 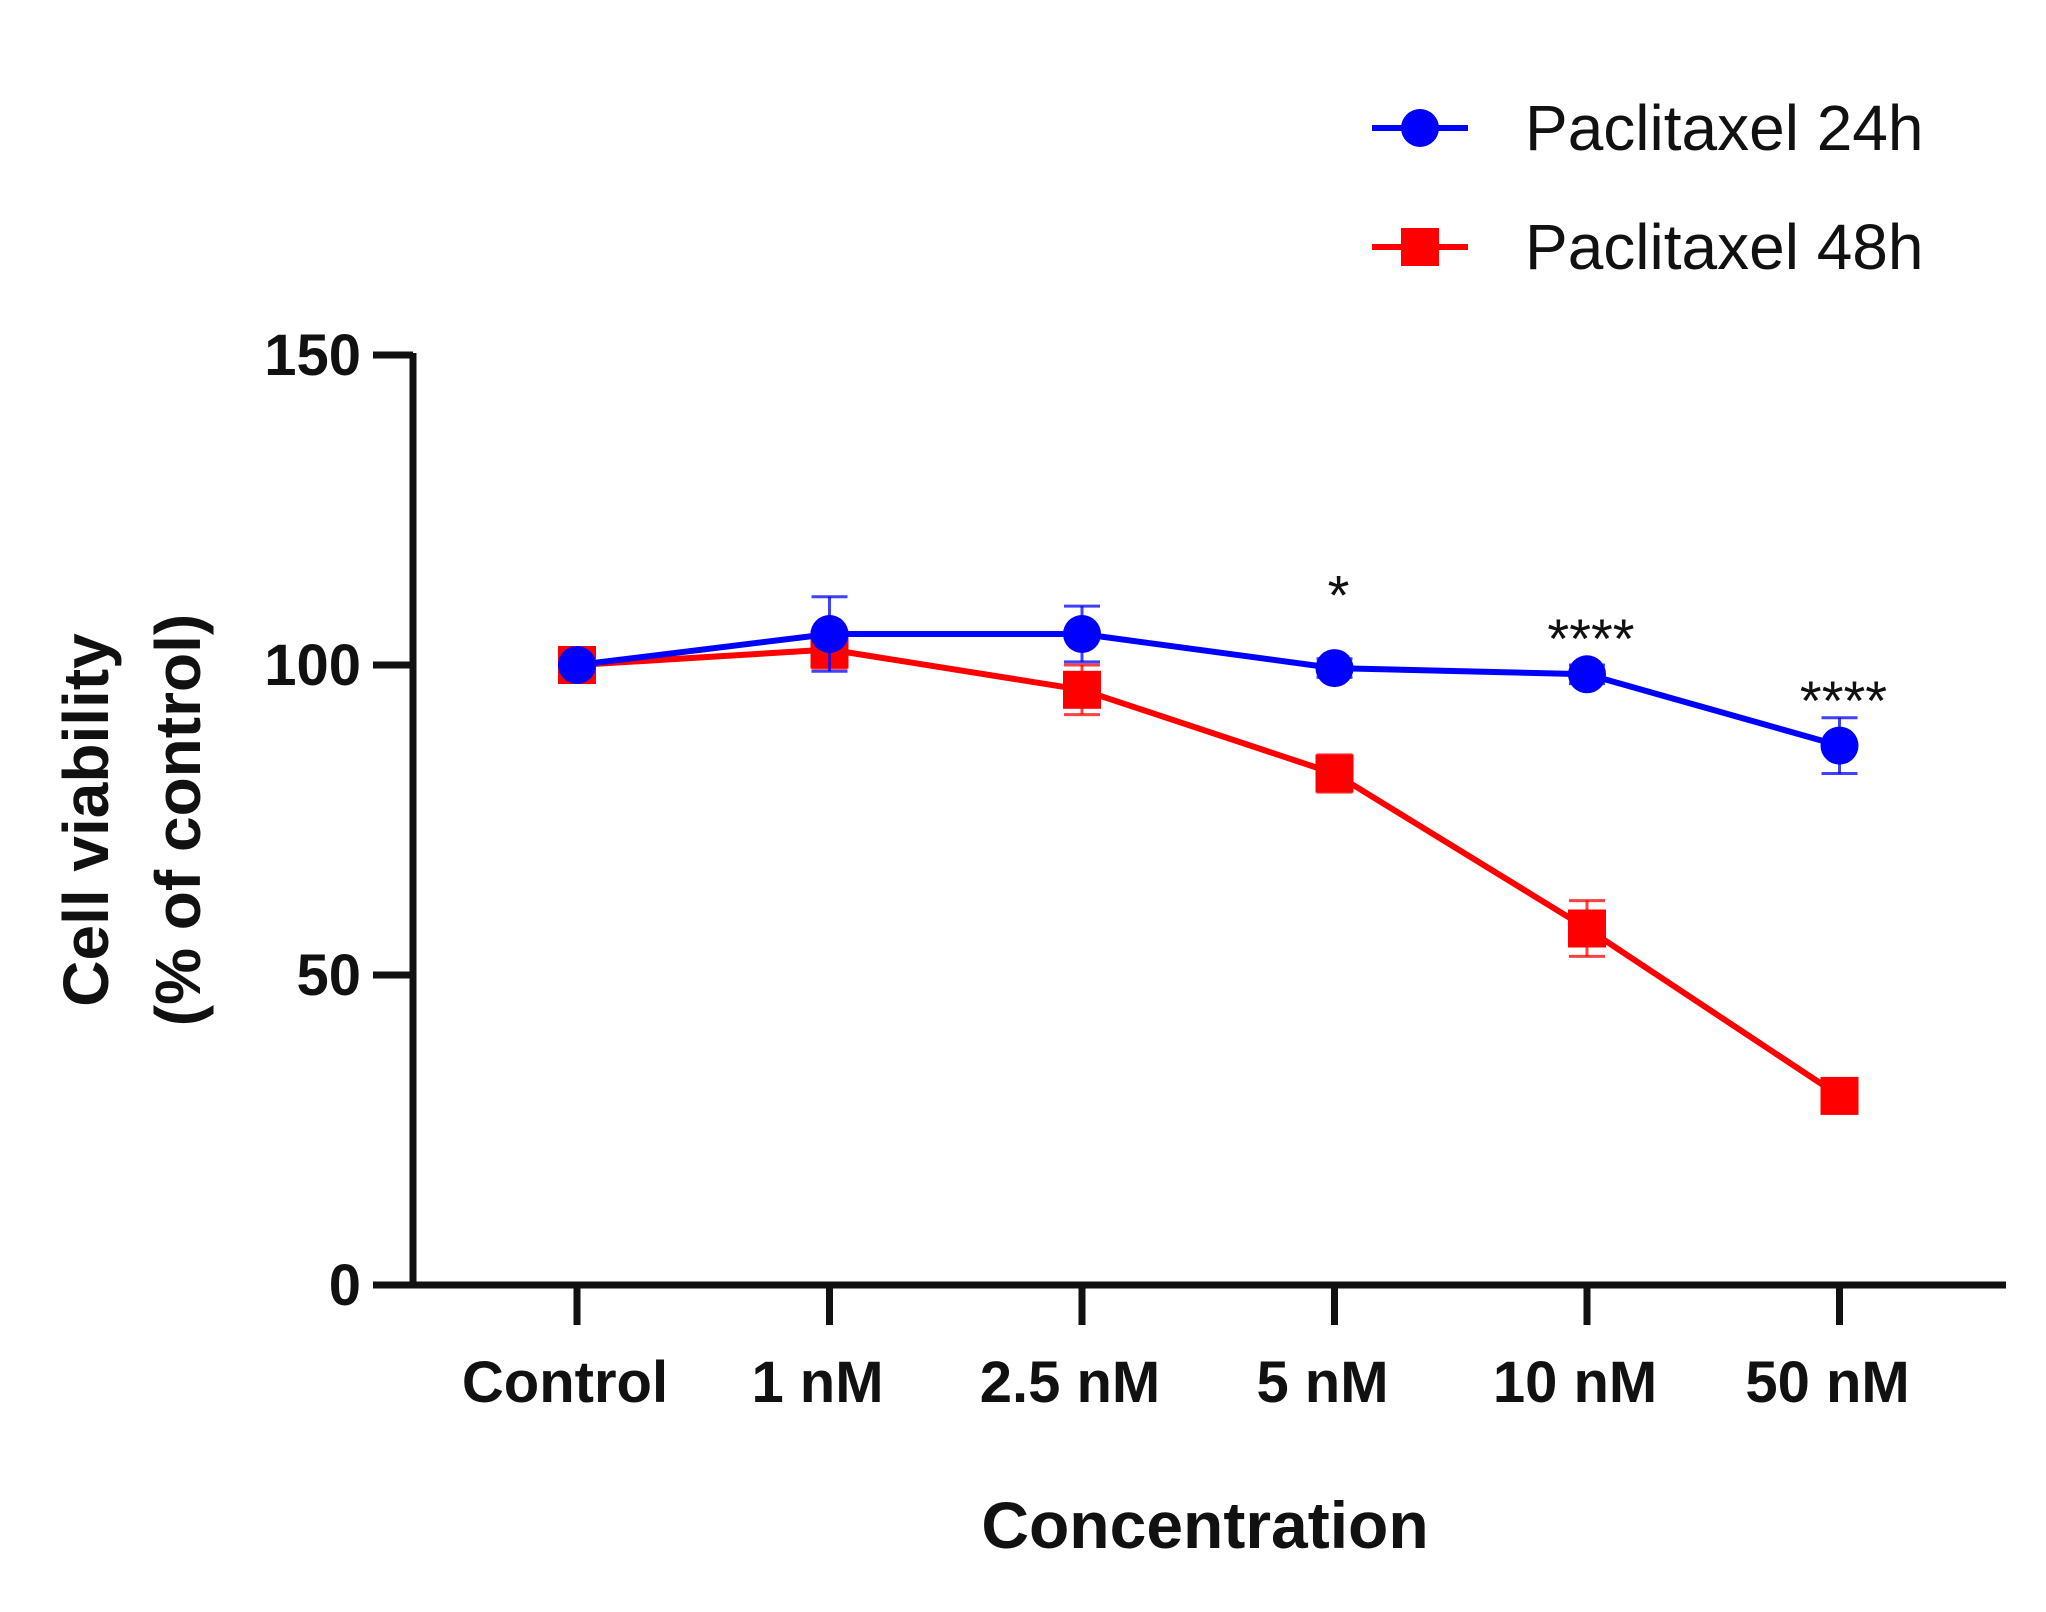 I want to click on x-tick-label: 50 nM, so click(x=1827, y=1382).